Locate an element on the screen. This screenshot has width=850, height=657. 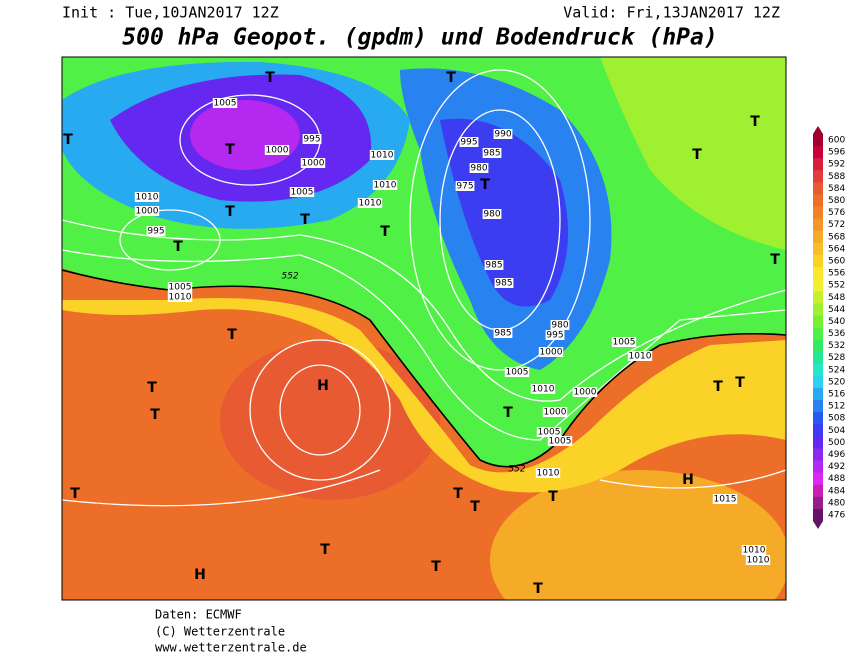
colorbar-label: 500 is located at coordinates (836, 443).